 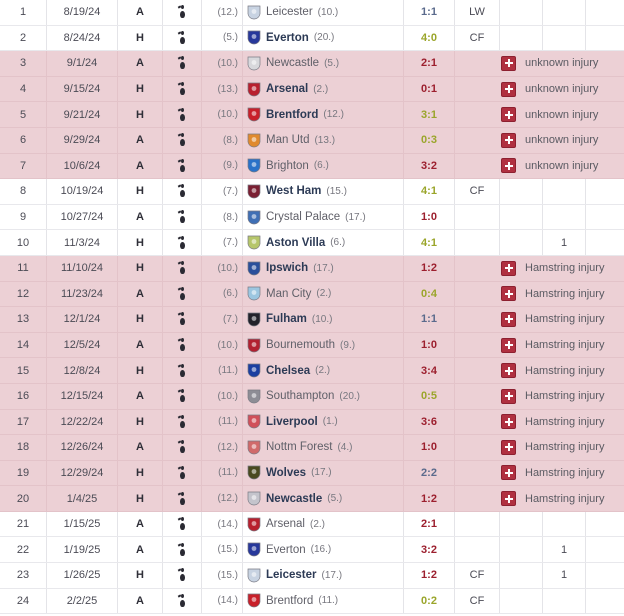 What do you see at coordinates (429, 140) in the screenshot?
I see `match-score: 0:3` at bounding box center [429, 140].